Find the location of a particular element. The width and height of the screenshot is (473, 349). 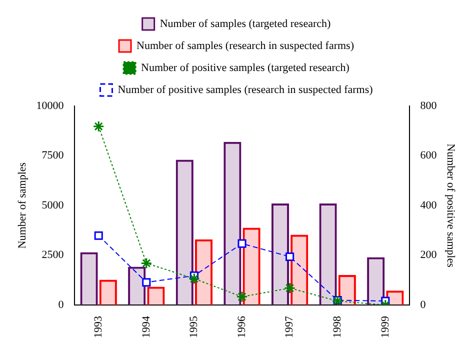

x-tick-label: 1995 is located at coordinates (194, 327).